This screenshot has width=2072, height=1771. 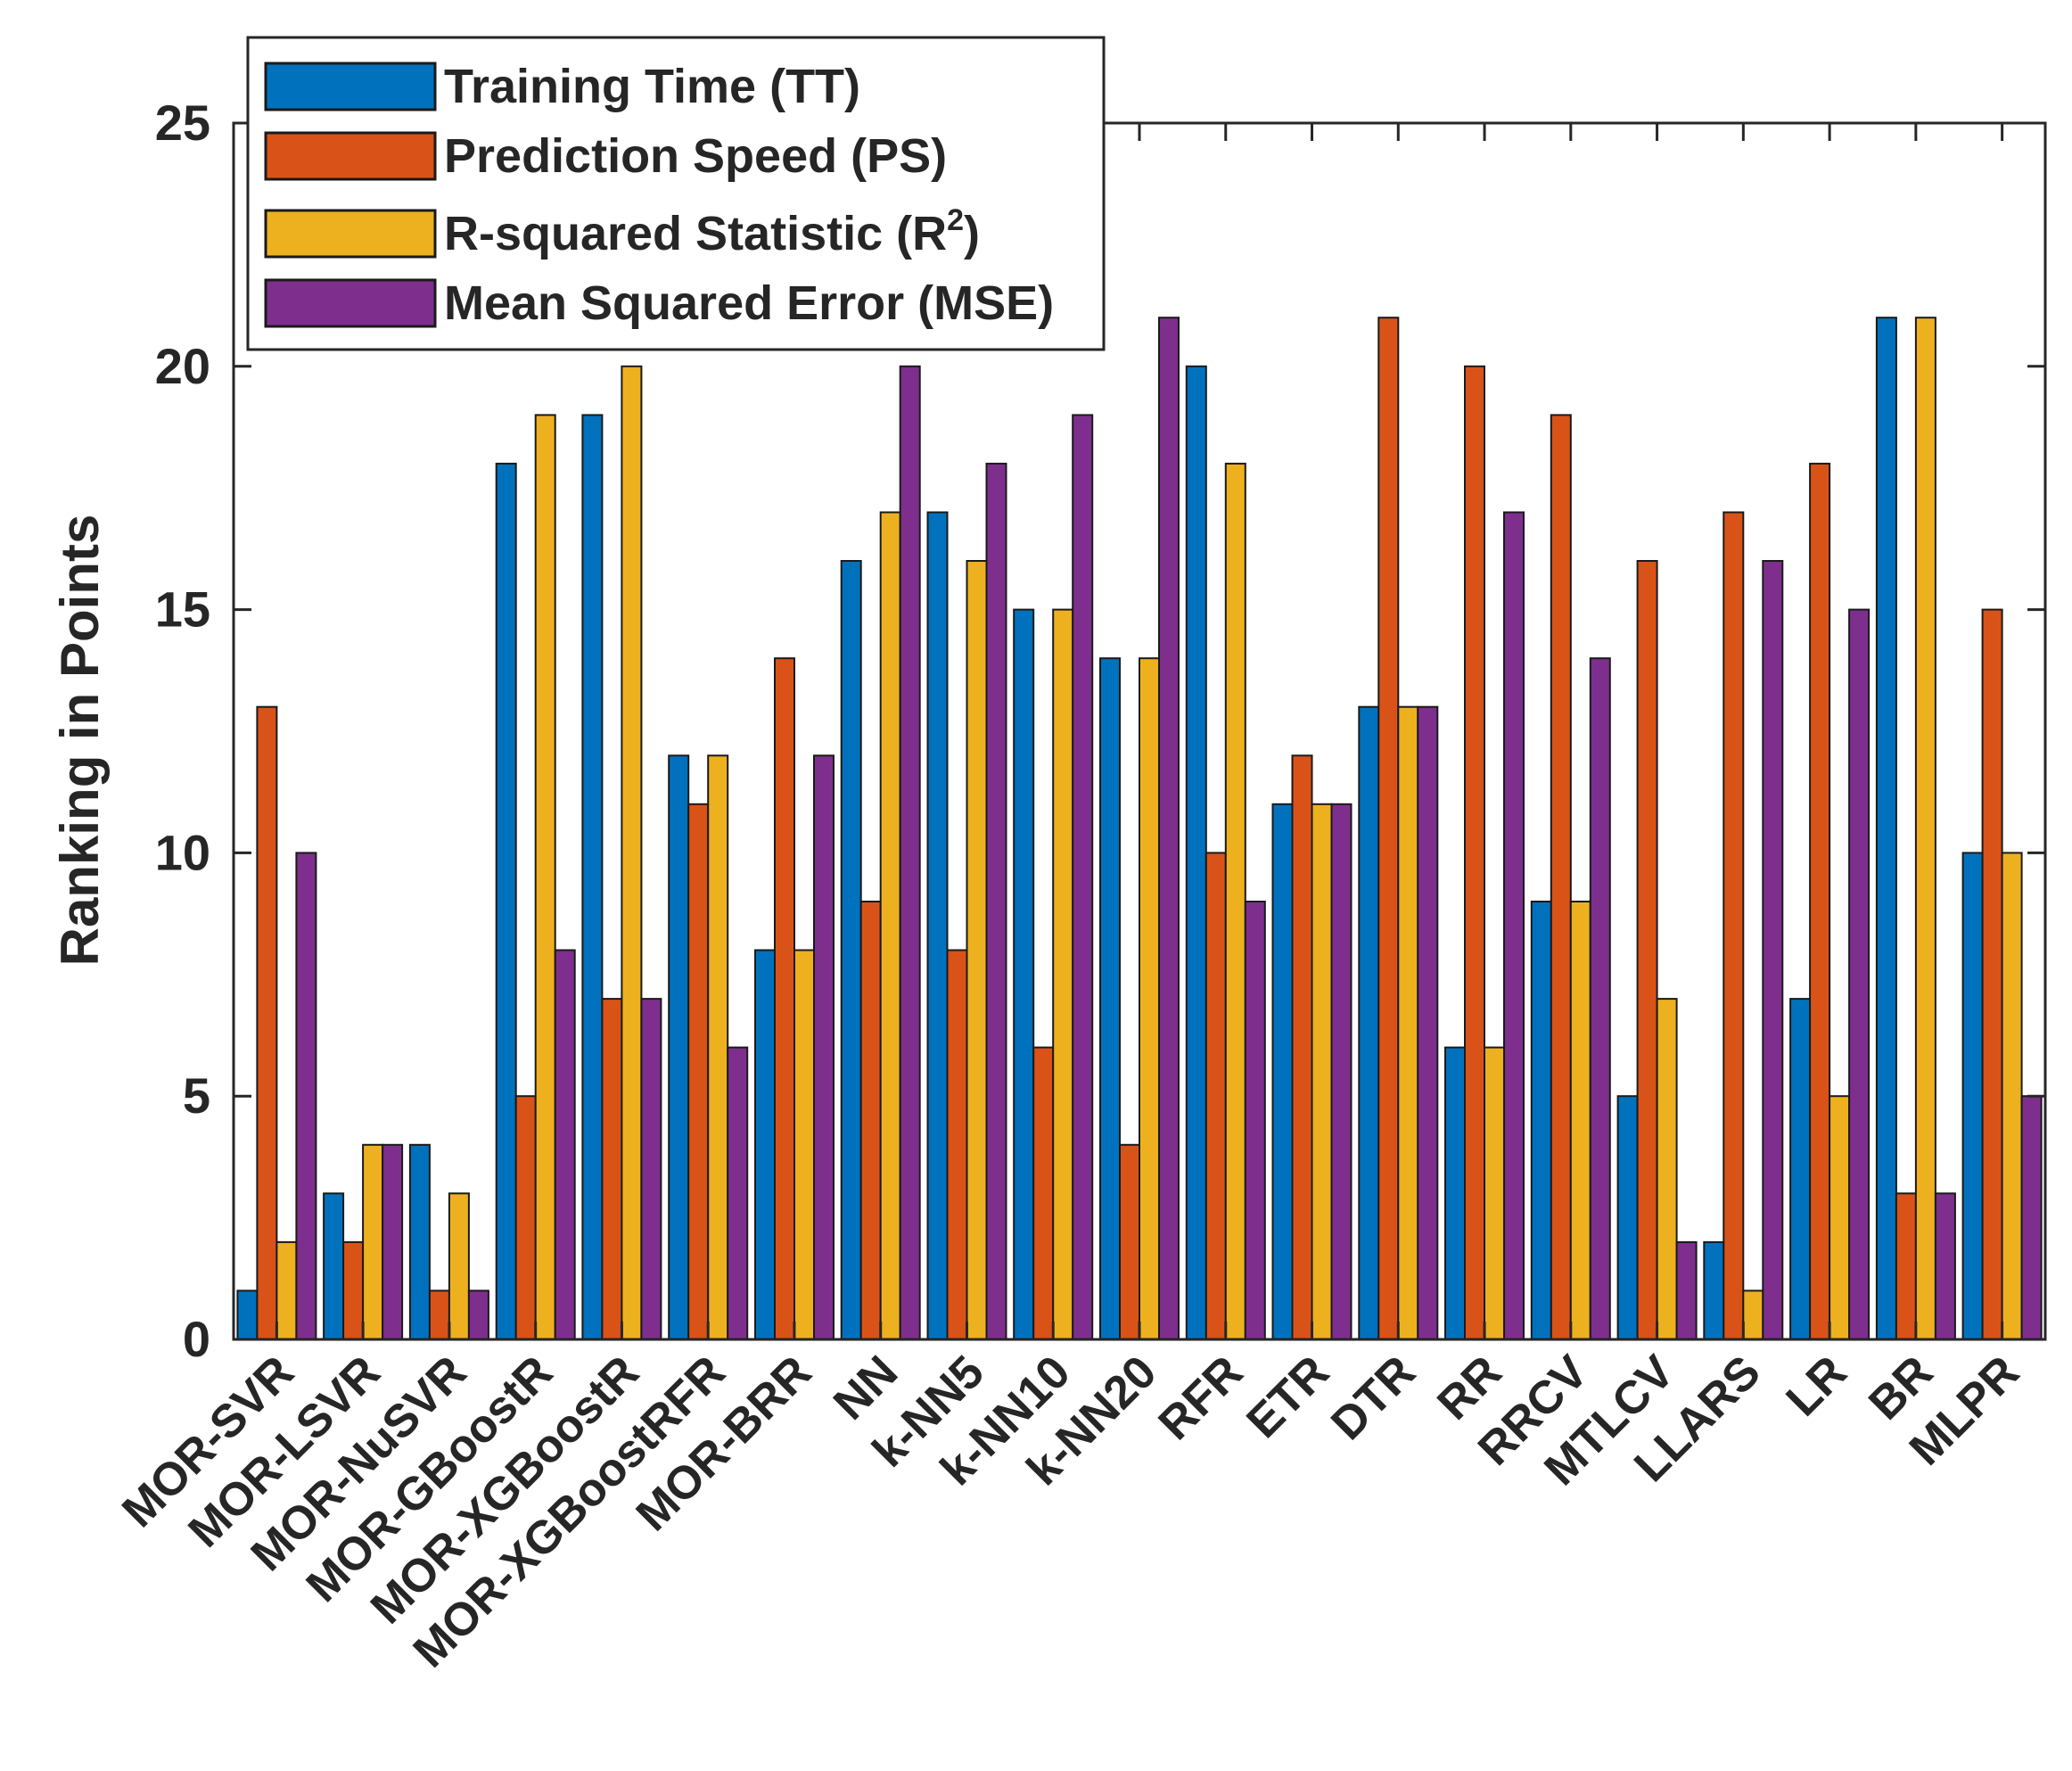 What do you see at coordinates (956, 220) in the screenshot?
I see `legend-label-superscript: 2` at bounding box center [956, 220].